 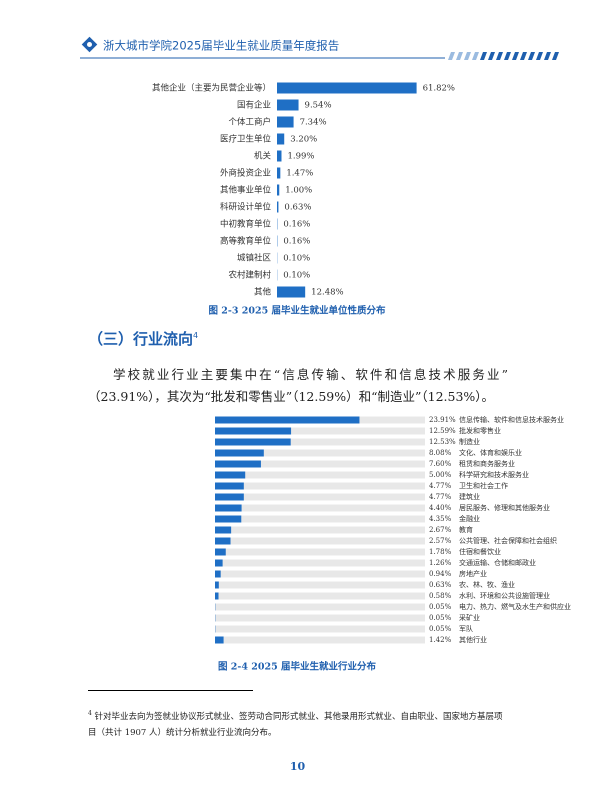 I want to click on category-label: 房地产业, so click(x=473, y=573).